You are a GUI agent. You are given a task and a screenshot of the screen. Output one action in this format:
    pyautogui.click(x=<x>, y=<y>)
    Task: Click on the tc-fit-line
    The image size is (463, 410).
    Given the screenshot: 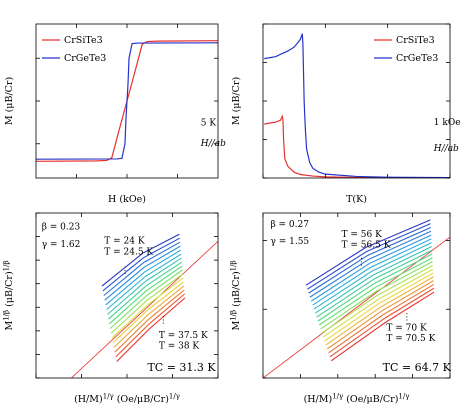 What is the action you would take?
    pyautogui.click(x=144, y=309)
    